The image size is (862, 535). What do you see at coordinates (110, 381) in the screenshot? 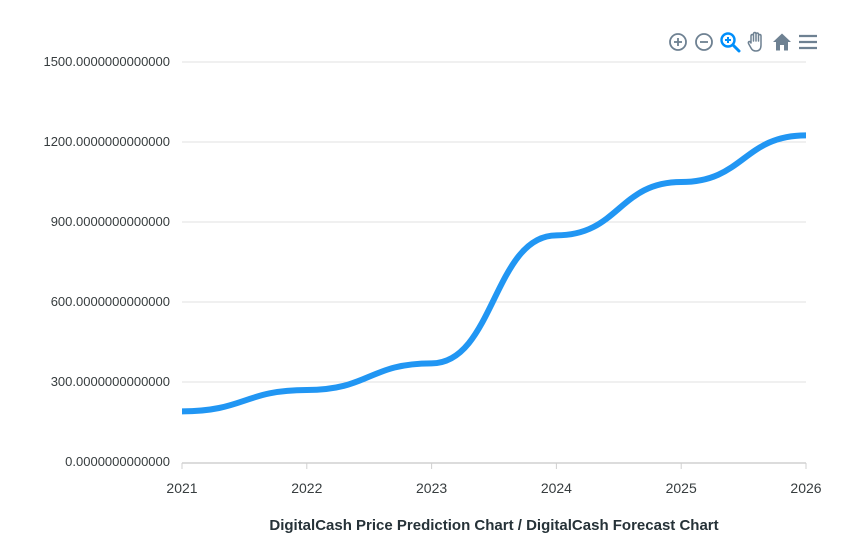
I see `y-tick-label: 300.0000000000000` at bounding box center [110, 381].